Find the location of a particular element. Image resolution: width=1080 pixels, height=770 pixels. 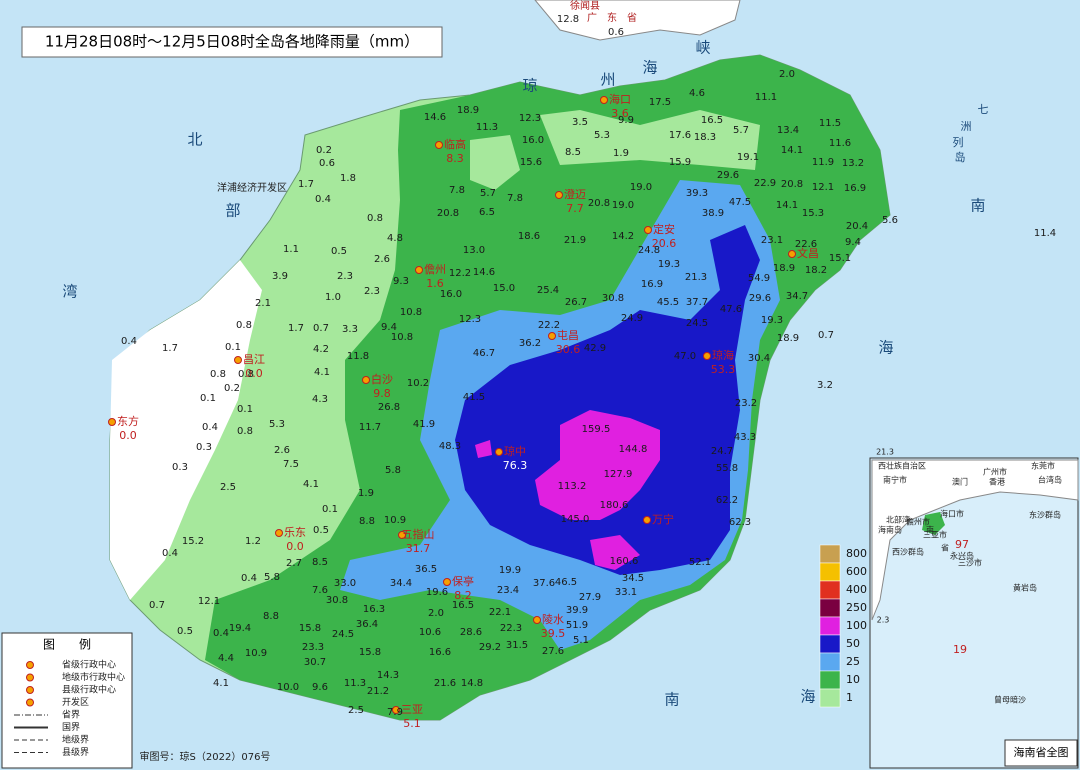

station-value: 21.3 is located at coordinates (696, 277).